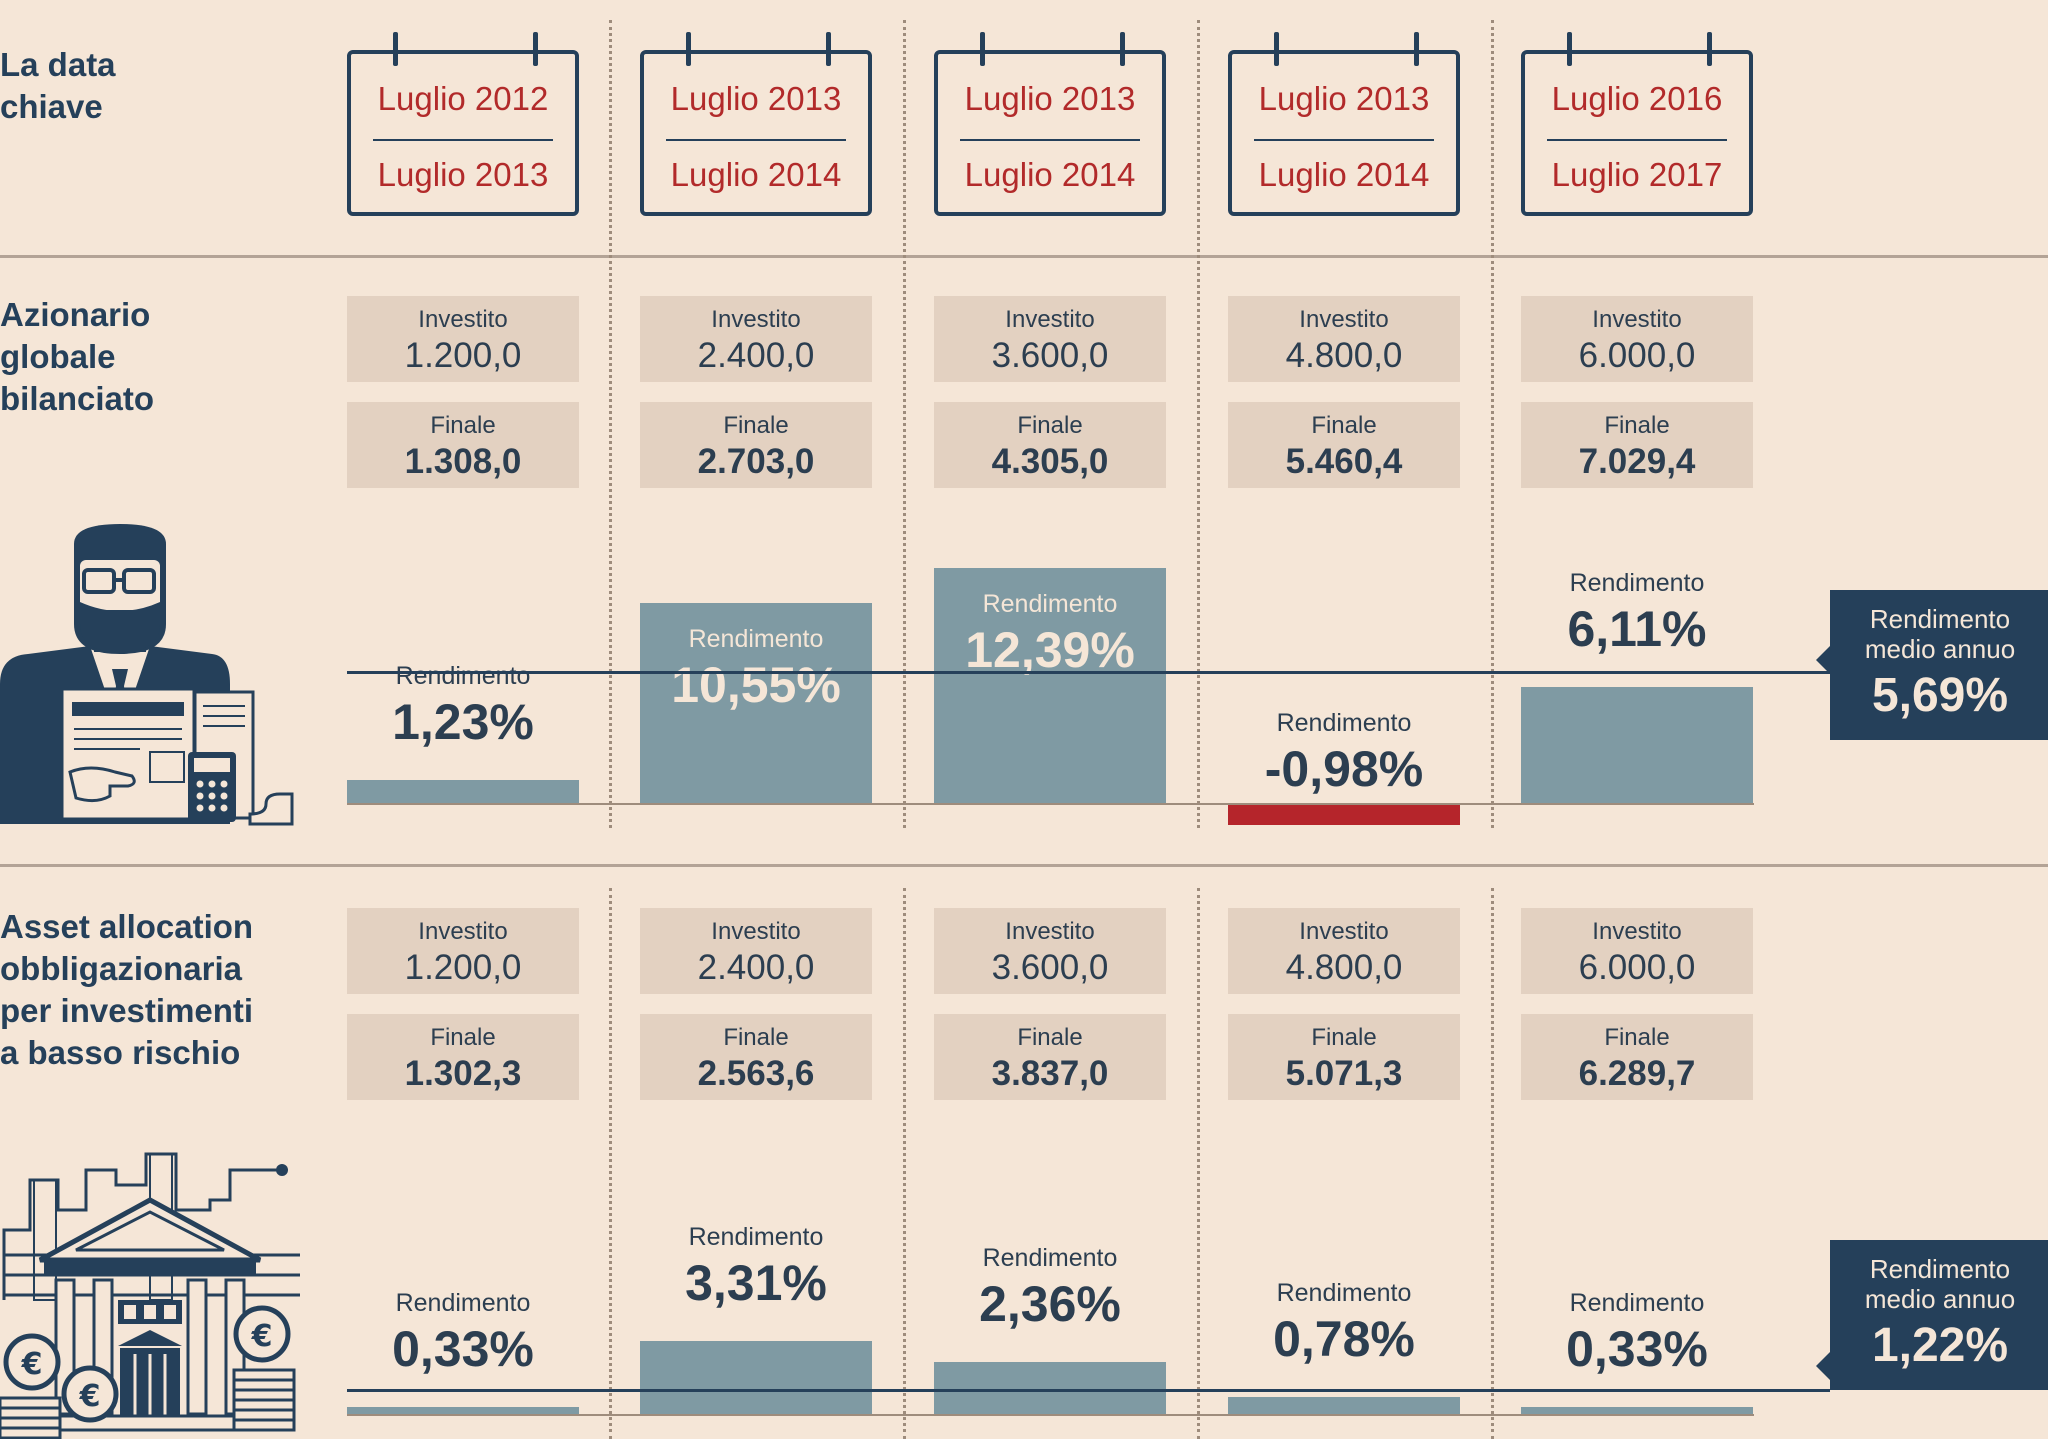 Image resolution: width=2048 pixels, height=1439 pixels. What do you see at coordinates (1932, 1315) in the screenshot?
I see `avg-box-bond: Rendimento medio annuo 1,22%` at bounding box center [1932, 1315].